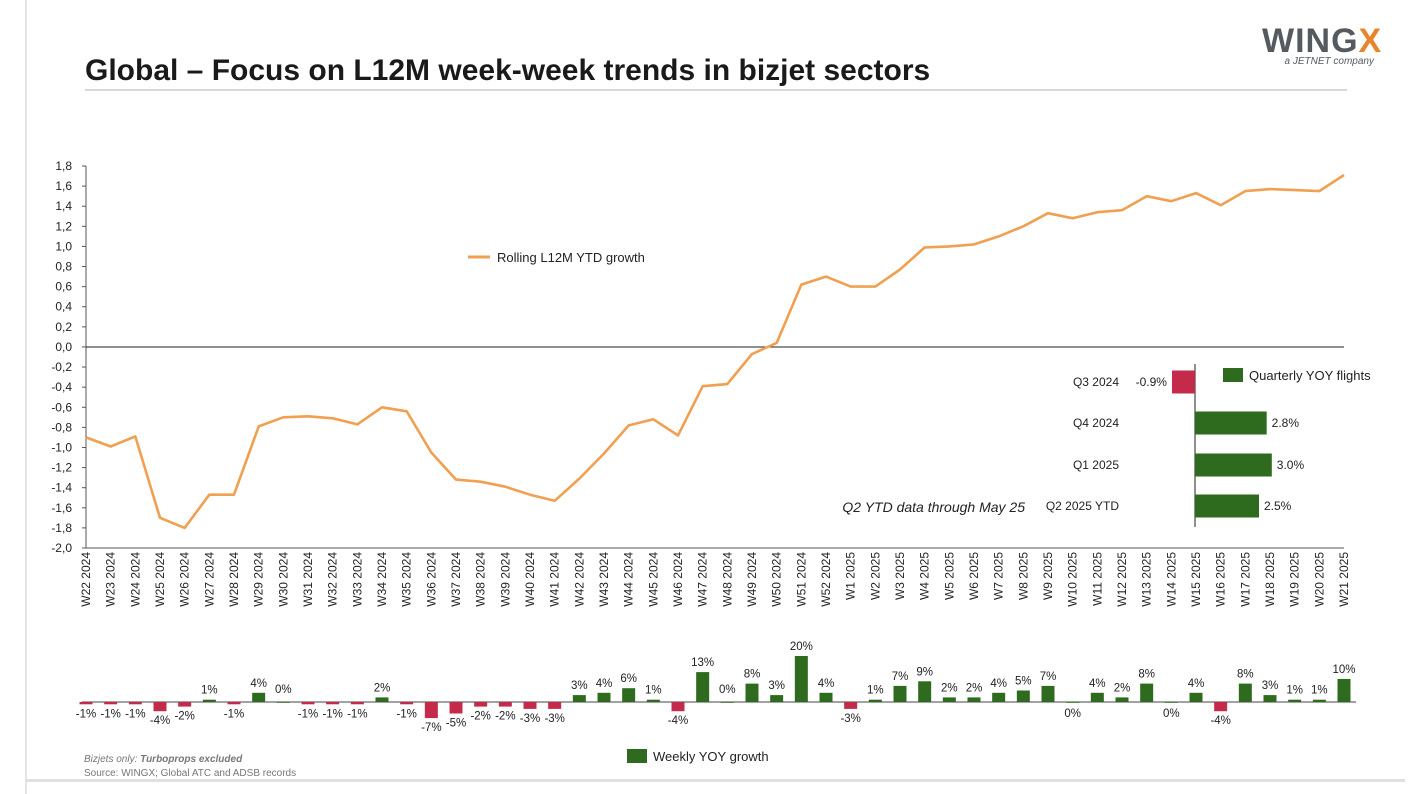 Image resolution: width=1428 pixels, height=794 pixels. What do you see at coordinates (160, 721) in the screenshot?
I see `weekly-bar-label: -4%` at bounding box center [160, 721].